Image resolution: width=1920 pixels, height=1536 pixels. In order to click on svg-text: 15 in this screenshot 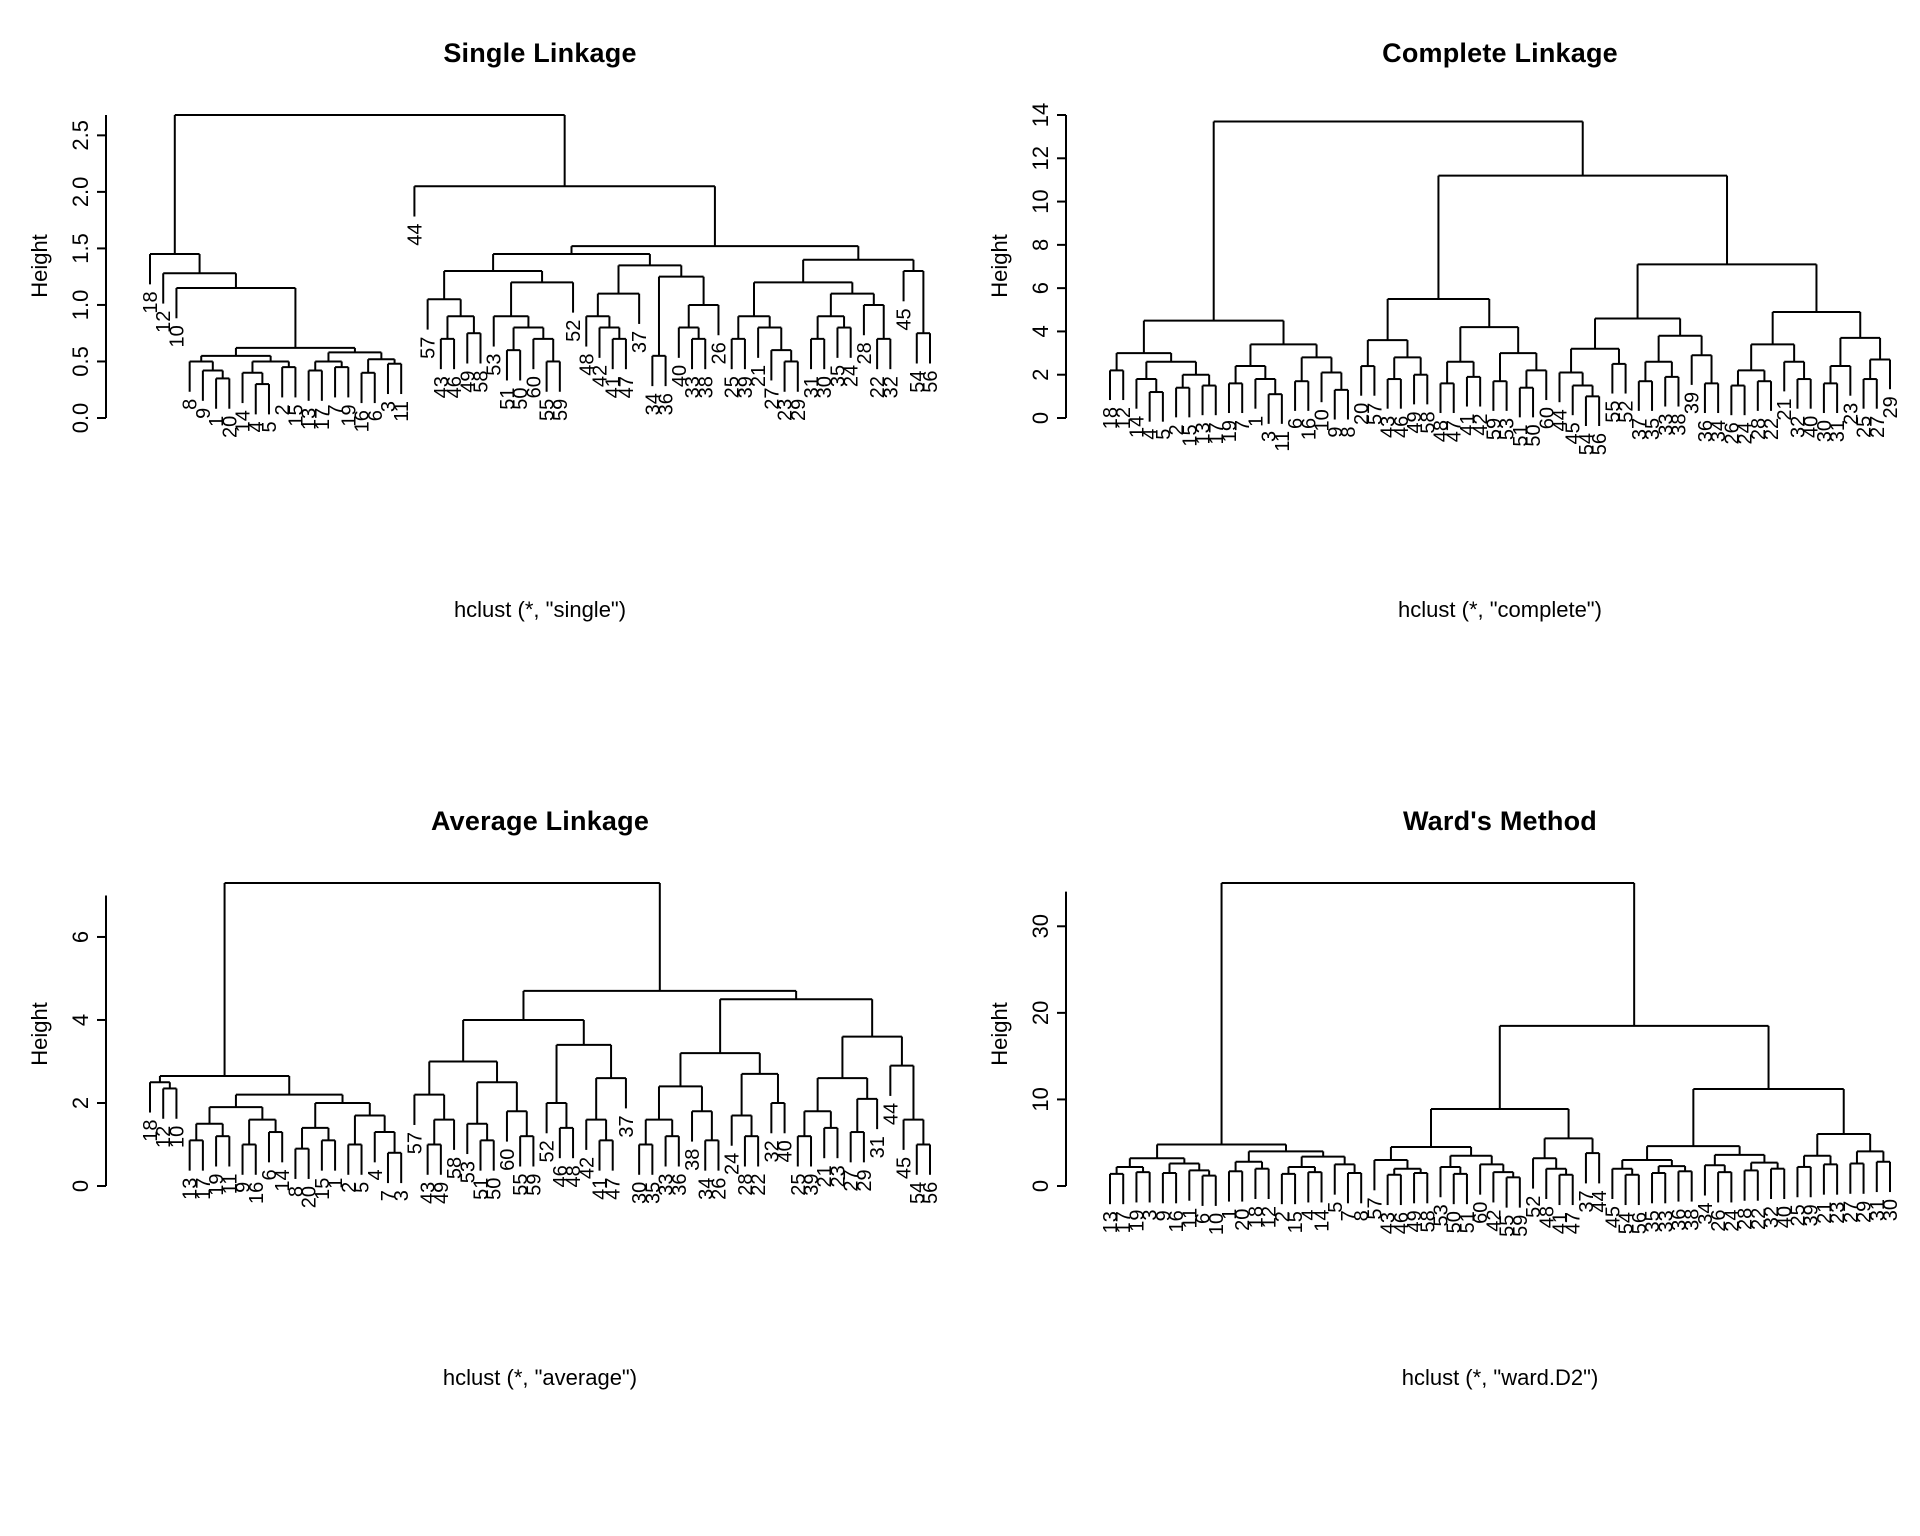, I will do `click(296, 415)`.